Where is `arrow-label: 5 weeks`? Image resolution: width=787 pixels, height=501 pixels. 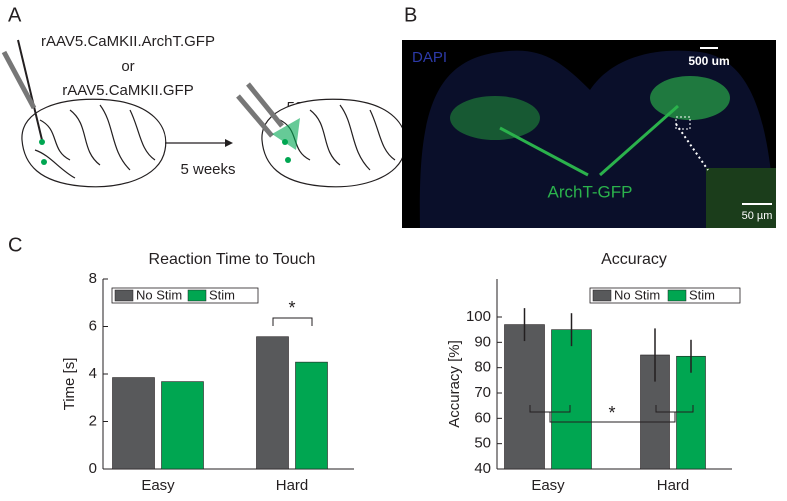 arrow-label: 5 weeks is located at coordinates (207, 169).